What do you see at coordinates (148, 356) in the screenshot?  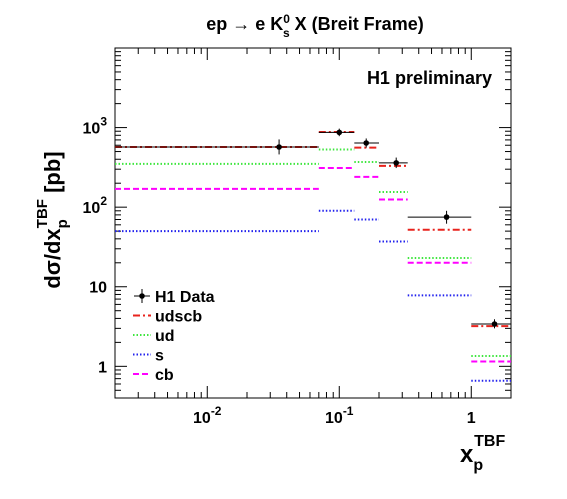 I see `legend-entry-s: s` at bounding box center [148, 356].